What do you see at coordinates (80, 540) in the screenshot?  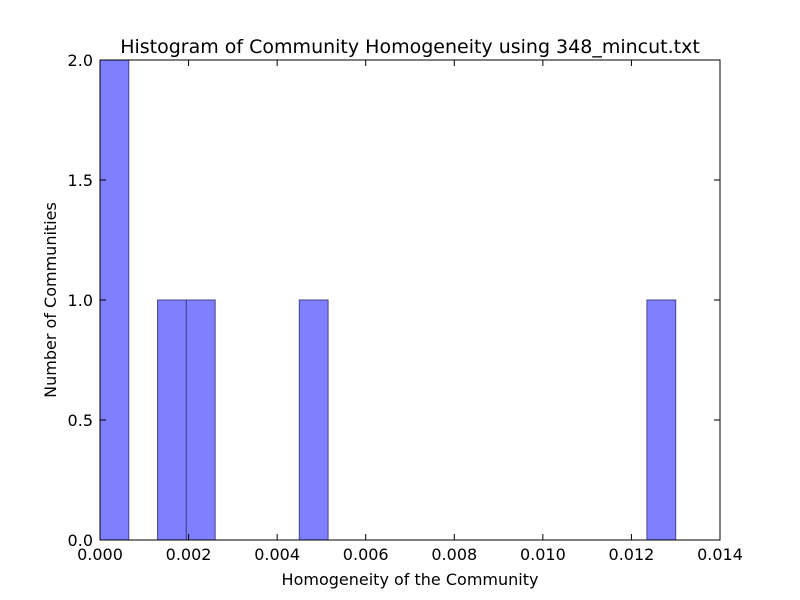 I see `y-tick-label: 0.0` at bounding box center [80, 540].